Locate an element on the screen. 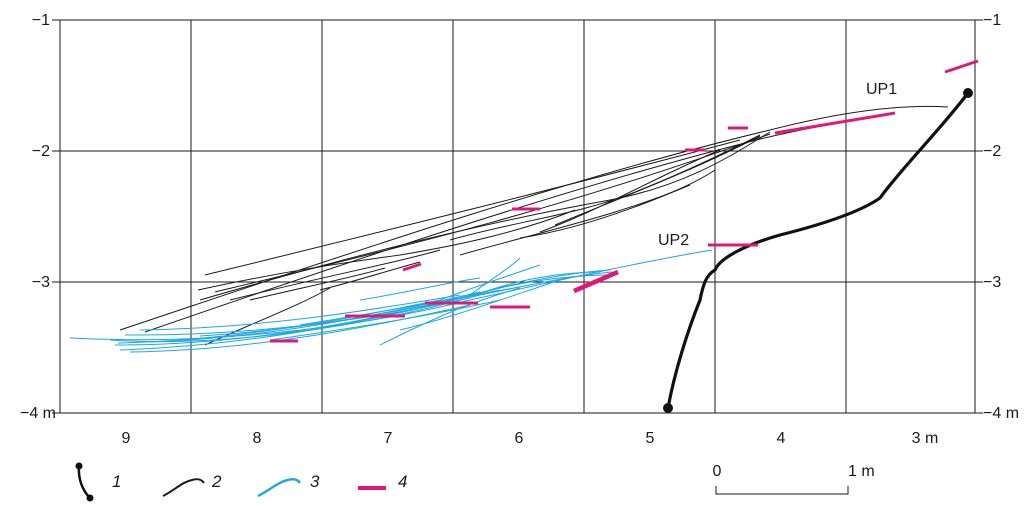  legend-item-2: 2 is located at coordinates (192, 484).